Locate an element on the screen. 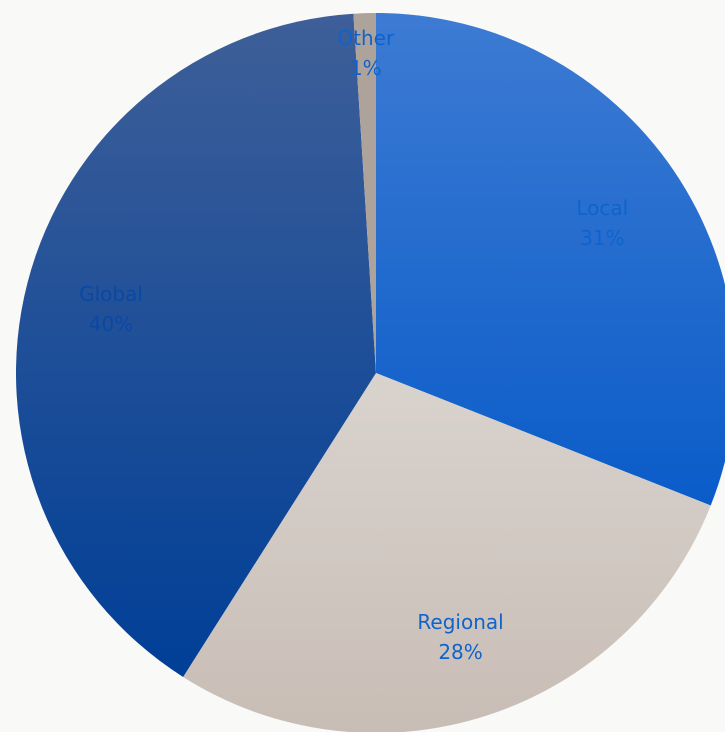 This screenshot has height=732, width=725. slice-label-global-percent: 40% is located at coordinates (111, 324).